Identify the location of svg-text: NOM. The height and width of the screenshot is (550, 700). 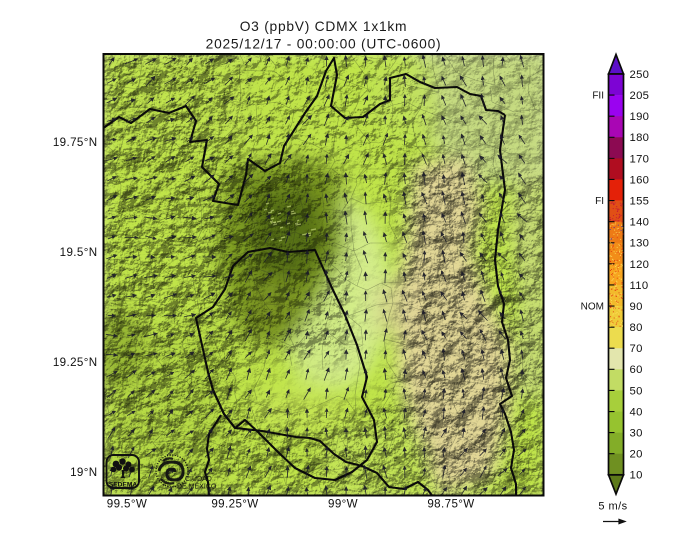
(592, 307).